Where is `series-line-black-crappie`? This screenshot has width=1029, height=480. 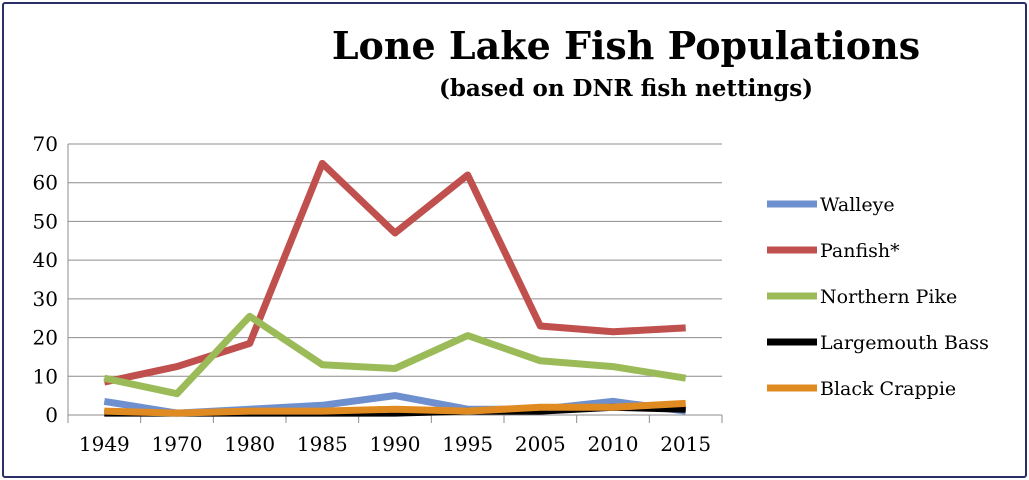
series-line-black-crappie is located at coordinates (395, 408).